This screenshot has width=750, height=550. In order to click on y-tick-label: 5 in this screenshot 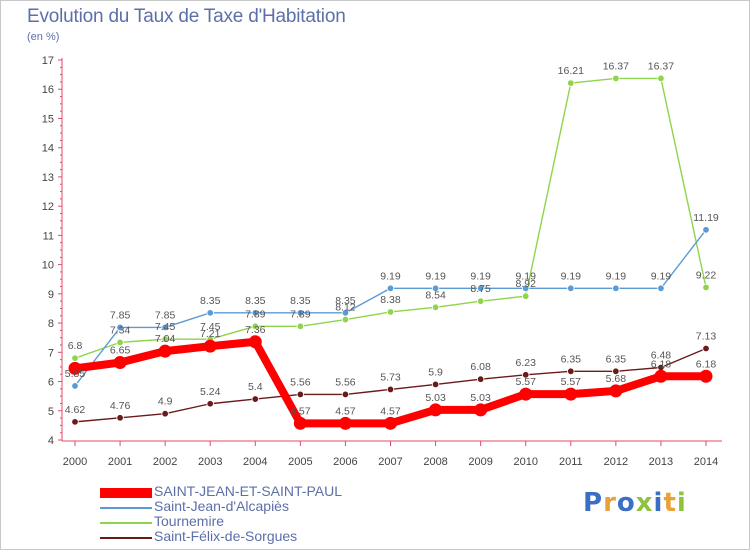, I will do `click(51, 412)`.